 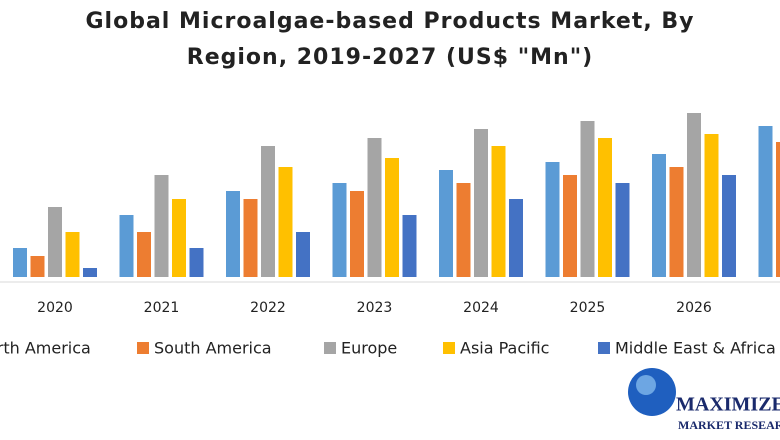 What do you see at coordinates (45, 348) in the screenshot?
I see `legend-label: North America` at bounding box center [45, 348].